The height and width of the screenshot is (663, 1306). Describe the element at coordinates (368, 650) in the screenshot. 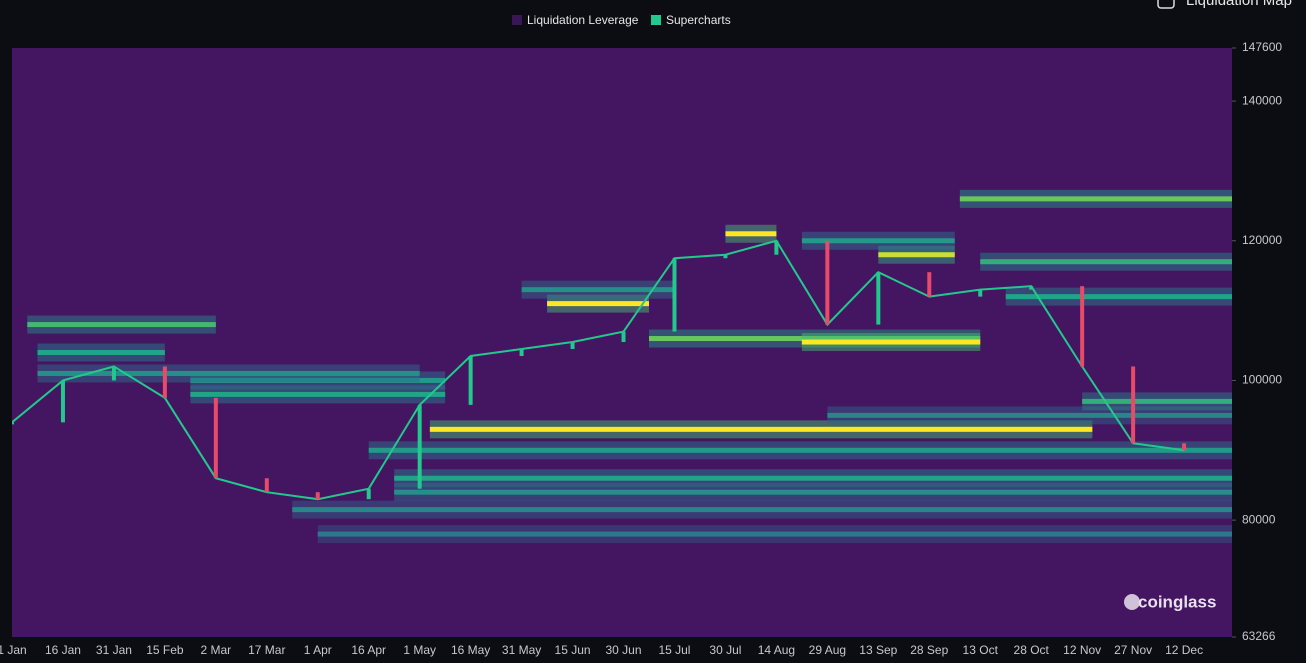

I see `x-tick-label: 16 Apr` at that location.